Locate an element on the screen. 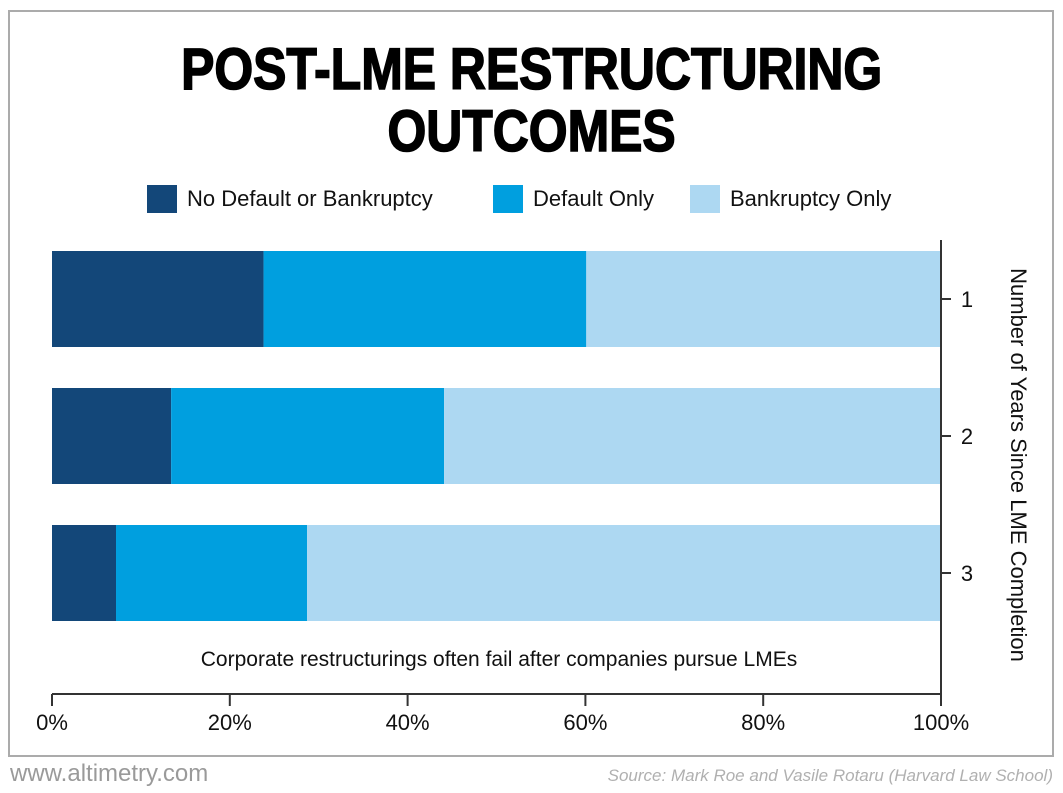 The width and height of the screenshot is (1063, 793). x-ticks-group: 0% 20% 40% 60% 80% 100% is located at coordinates (502, 714).